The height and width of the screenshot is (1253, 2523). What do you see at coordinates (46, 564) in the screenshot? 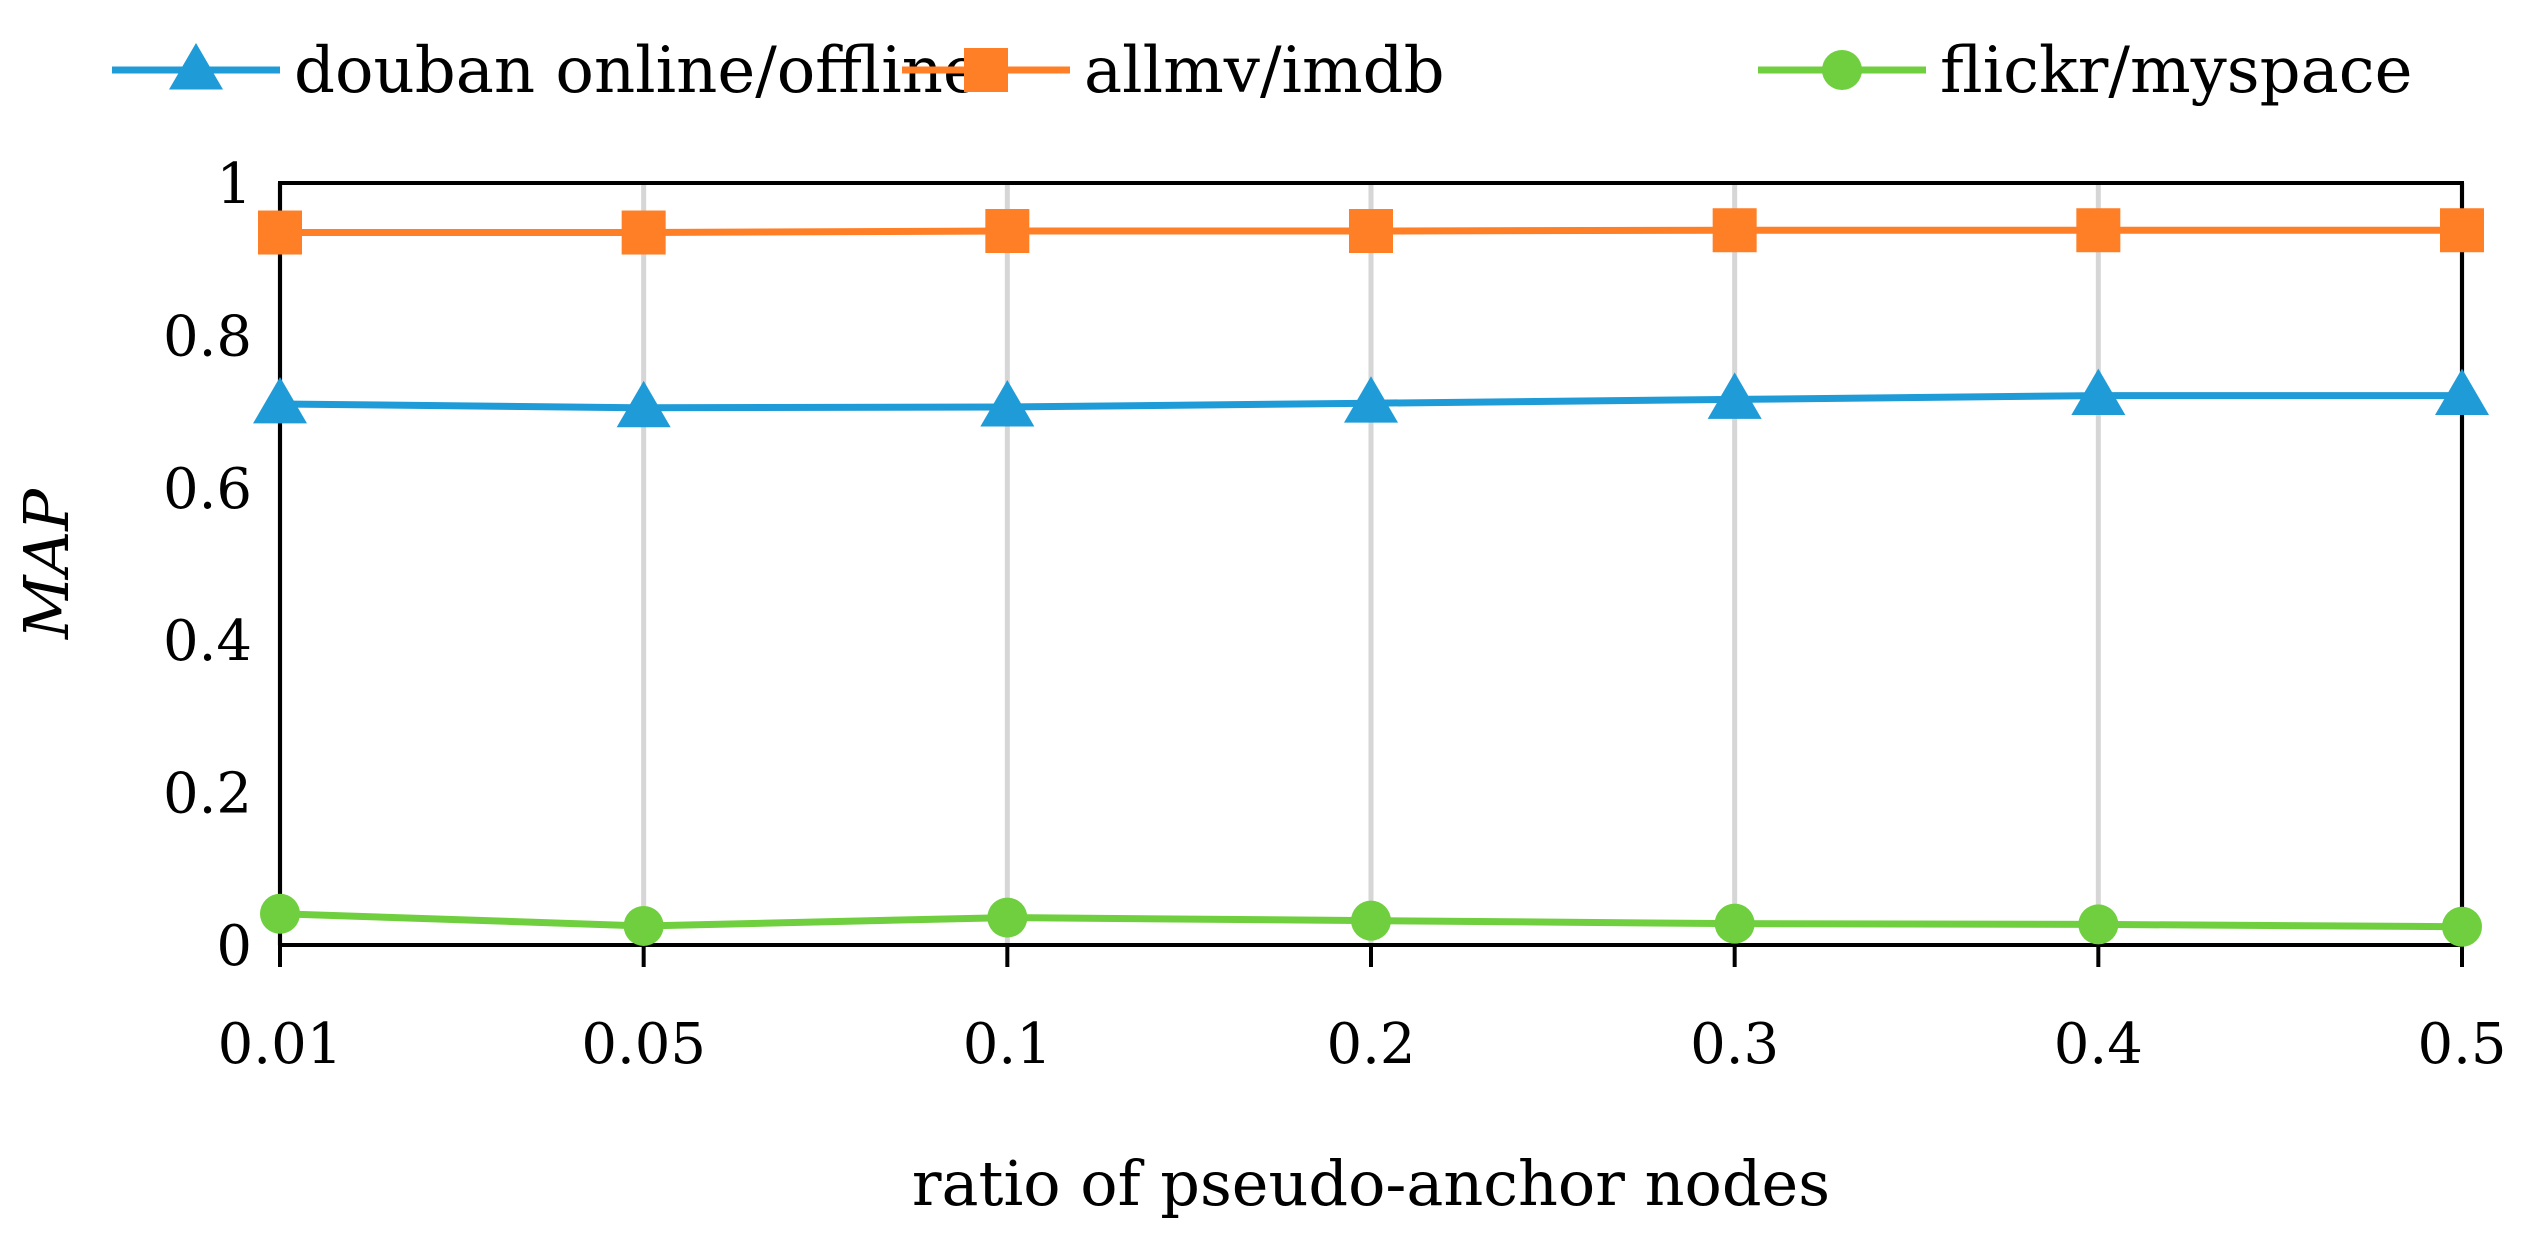
I see `y-axis-title: MAP` at bounding box center [46, 564].